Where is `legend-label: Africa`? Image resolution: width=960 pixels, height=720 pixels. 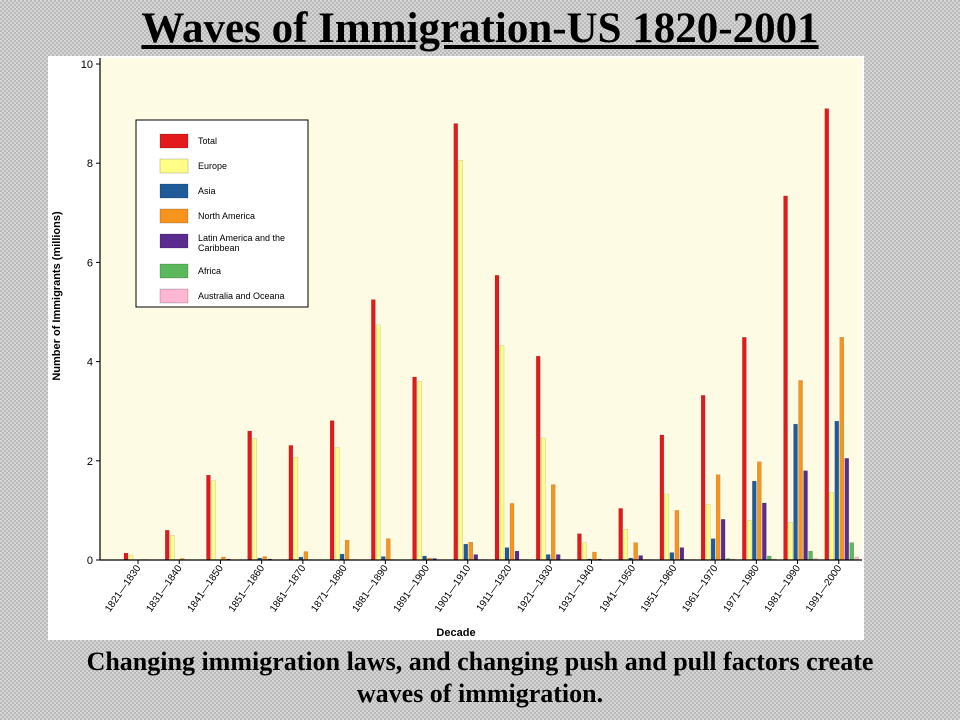
legend-label: Africa is located at coordinates (209, 271).